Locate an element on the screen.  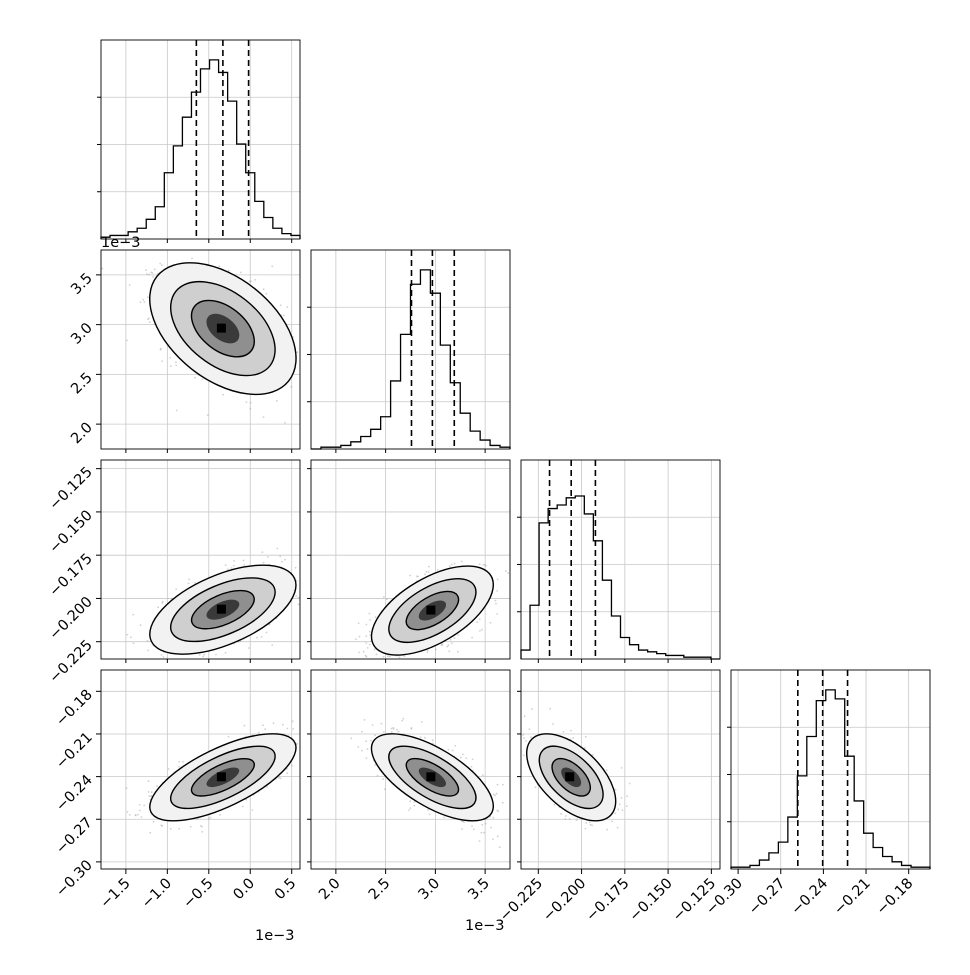
hist-3-step is located at coordinates (830, 779).